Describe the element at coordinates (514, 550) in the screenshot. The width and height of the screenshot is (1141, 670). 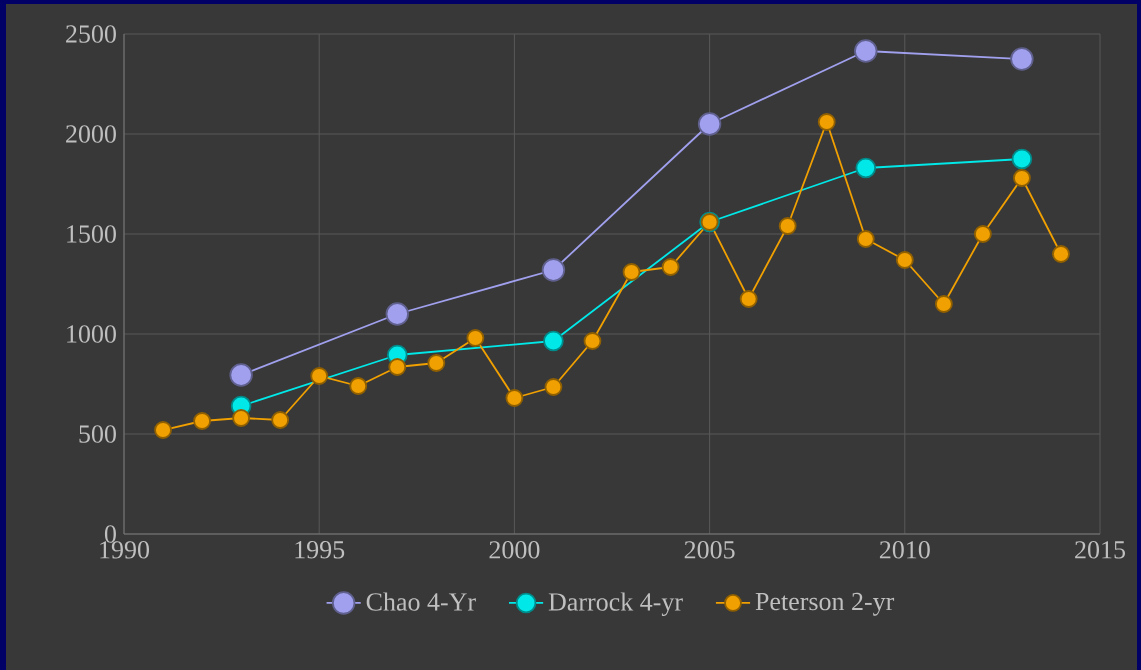
I see `x-tick-label: 2000` at that location.